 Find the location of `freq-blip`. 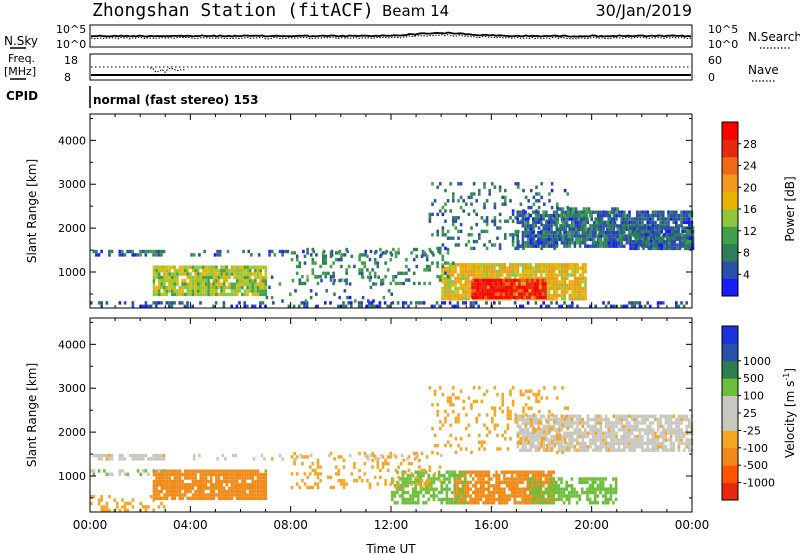

freq-blip is located at coordinates (168, 70).